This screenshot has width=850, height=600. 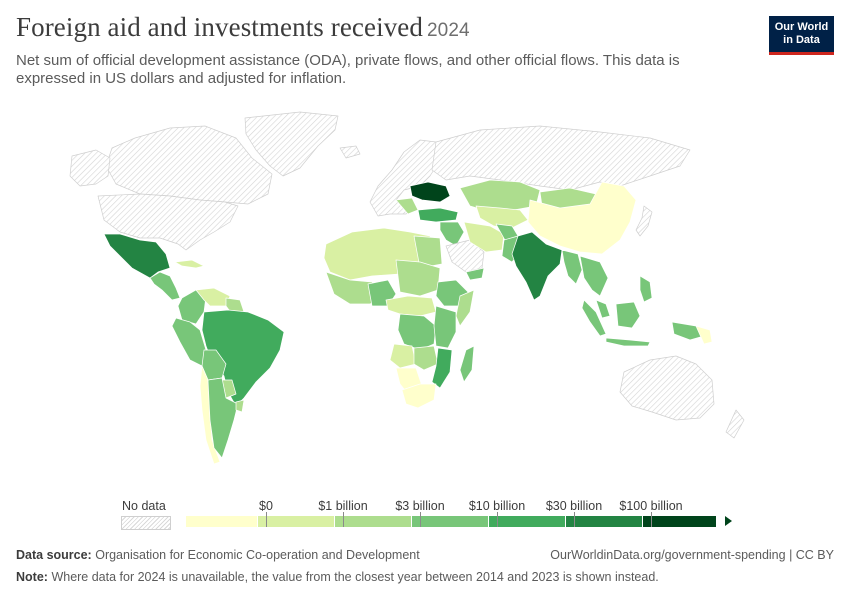 What do you see at coordinates (417, 332) in the screenshot?
I see `region-dr-congo` at bounding box center [417, 332].